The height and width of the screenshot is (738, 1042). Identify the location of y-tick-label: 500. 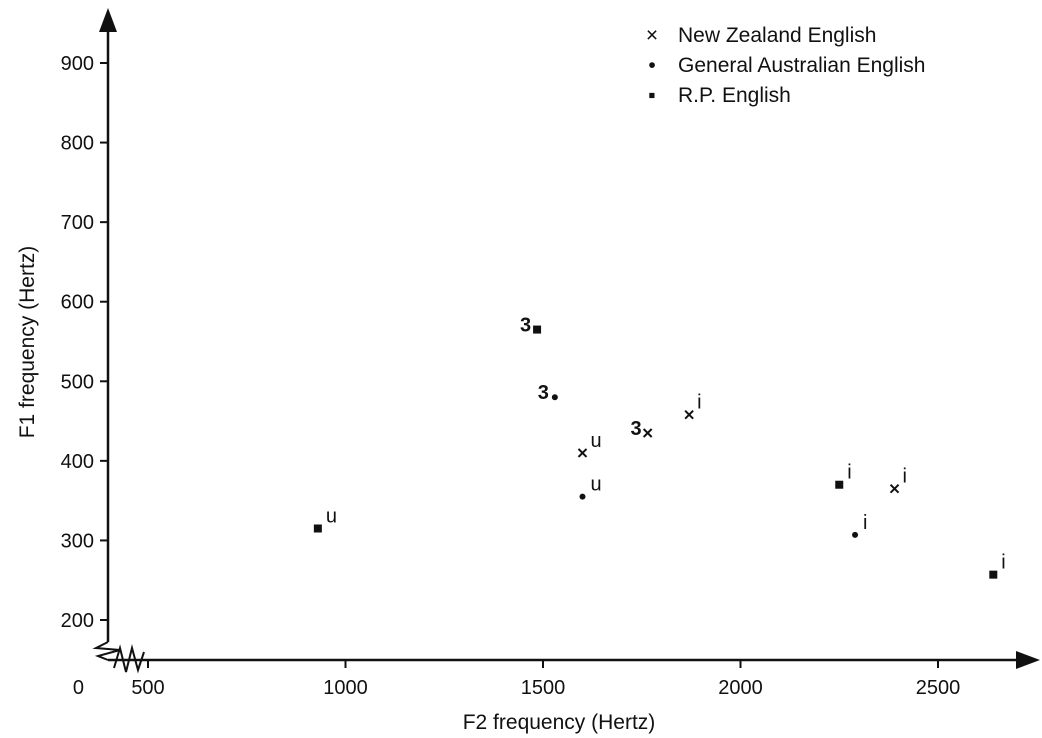
(77, 382).